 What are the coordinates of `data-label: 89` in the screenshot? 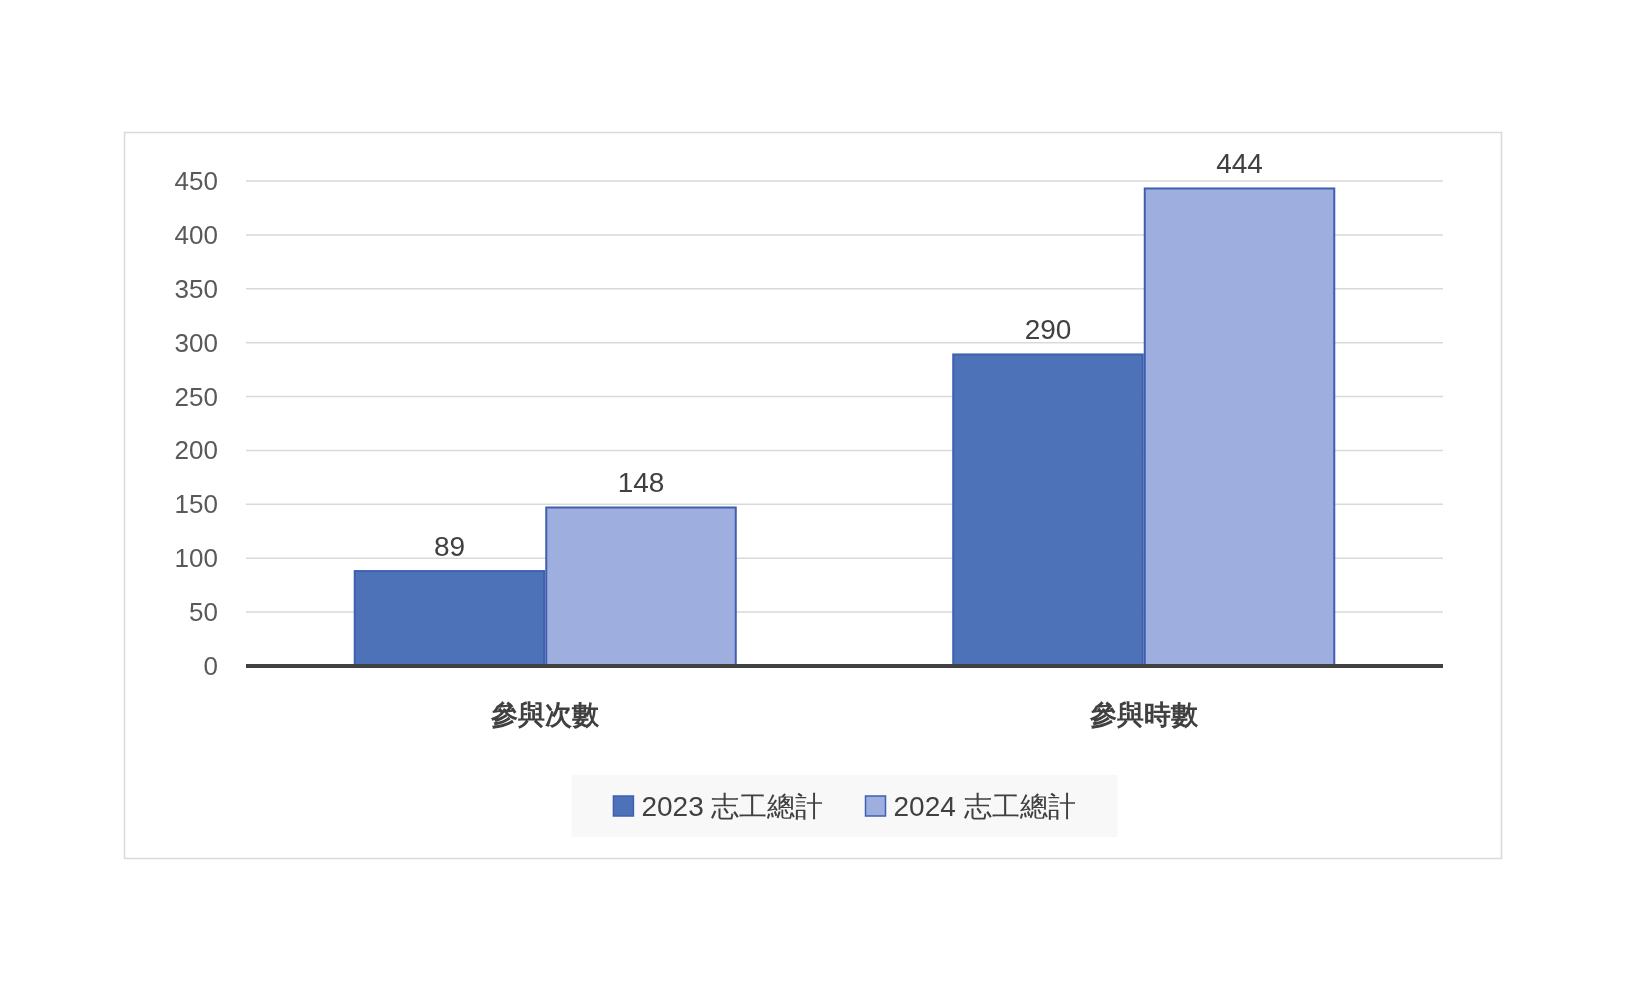 It's located at (449, 546).